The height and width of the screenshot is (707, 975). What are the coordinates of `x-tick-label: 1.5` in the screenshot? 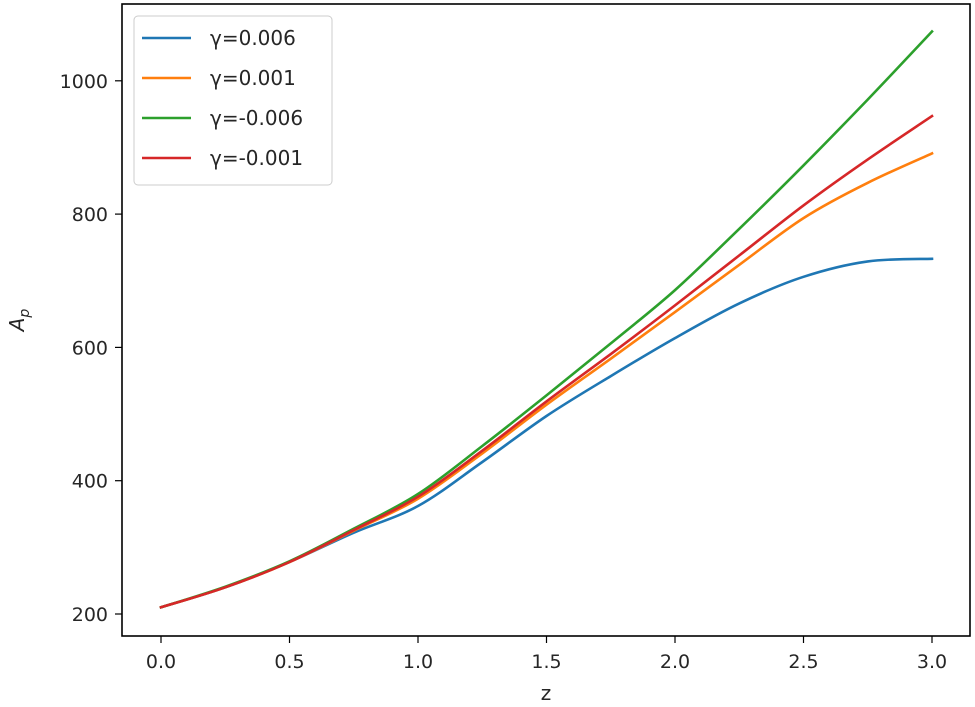 It's located at (546, 662).